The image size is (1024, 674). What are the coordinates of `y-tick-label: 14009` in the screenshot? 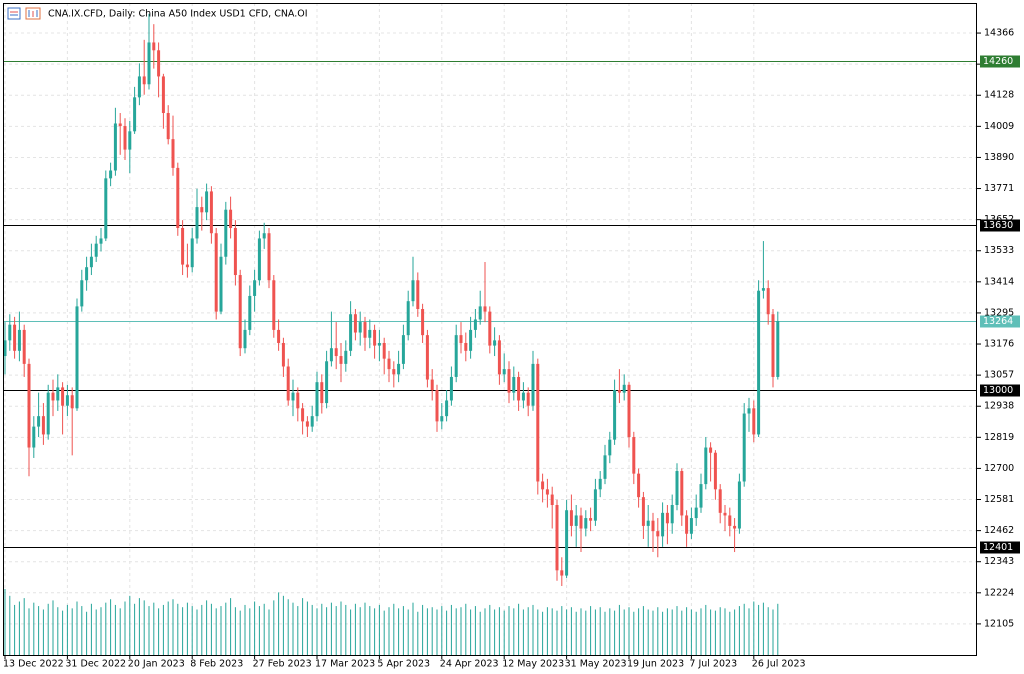 It's located at (999, 126).